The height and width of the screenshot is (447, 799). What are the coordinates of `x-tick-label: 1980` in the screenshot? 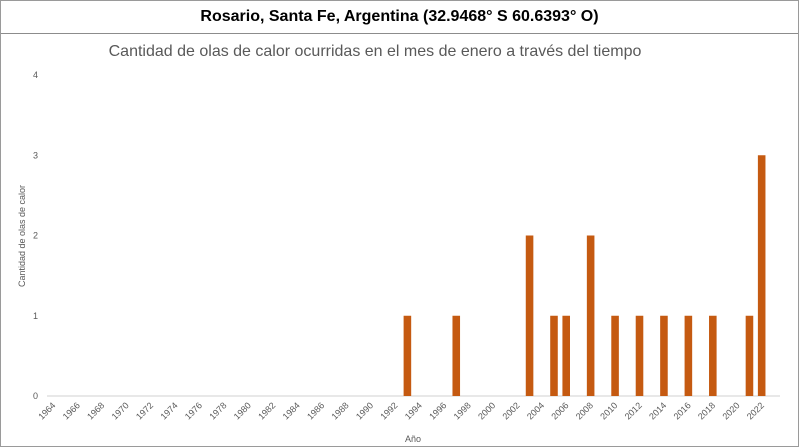 It's located at (242, 410).